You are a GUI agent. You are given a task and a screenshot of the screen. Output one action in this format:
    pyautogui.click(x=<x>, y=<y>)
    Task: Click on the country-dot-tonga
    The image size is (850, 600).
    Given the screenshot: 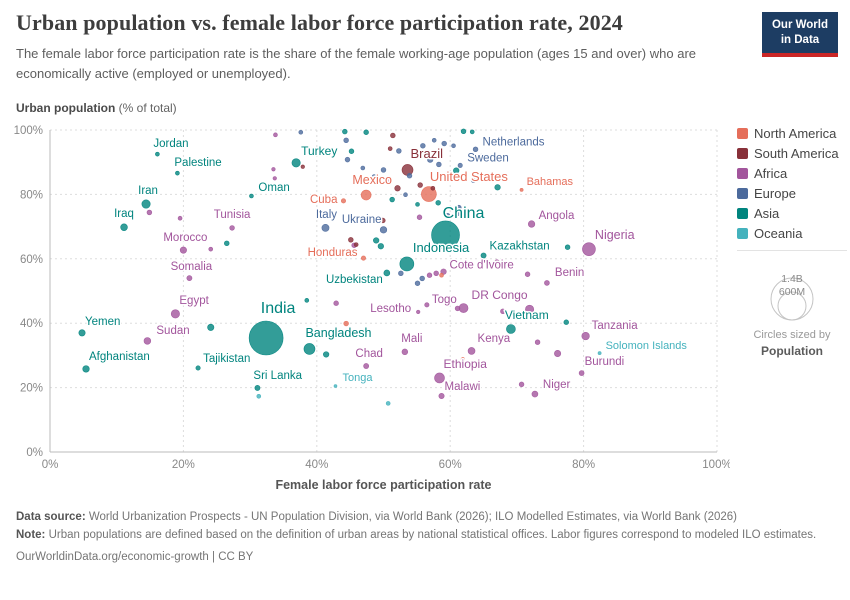 What is the action you would take?
    pyautogui.click(x=335, y=386)
    